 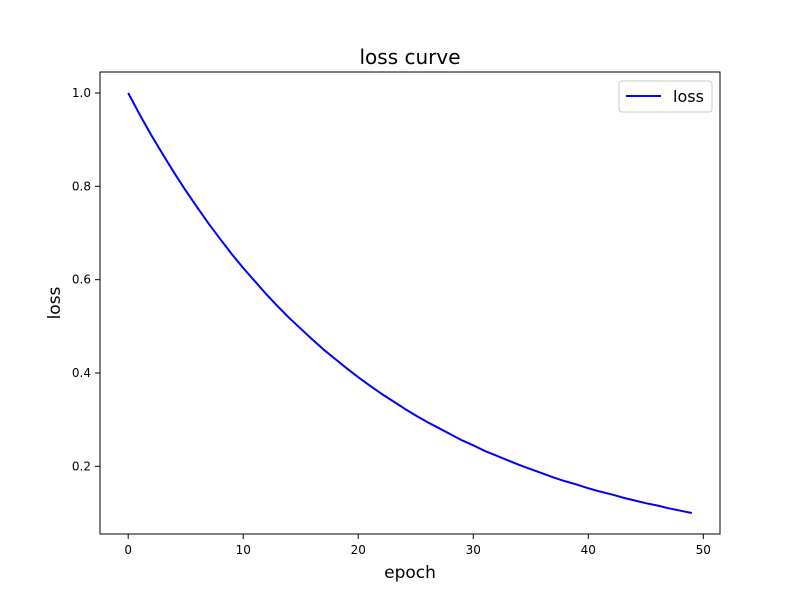 What do you see at coordinates (81, 466) in the screenshot?
I see `y-tick-label: 0.2` at bounding box center [81, 466].